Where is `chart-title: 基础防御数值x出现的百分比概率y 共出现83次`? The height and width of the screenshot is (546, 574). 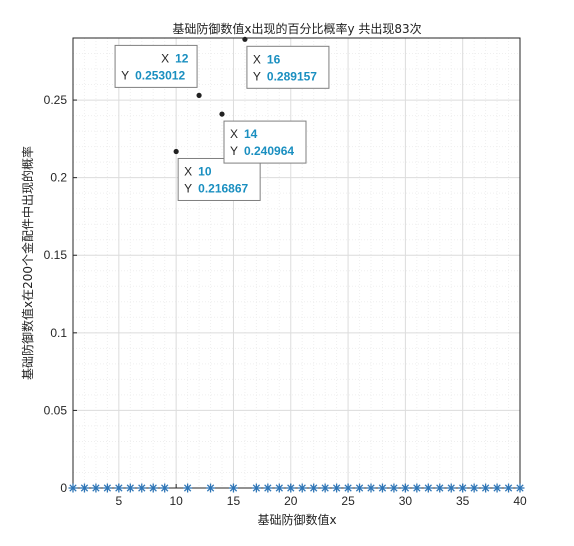 chart-title: 基础防御数值x出现的百分比概率y 共出现83次 is located at coordinates (296, 28).